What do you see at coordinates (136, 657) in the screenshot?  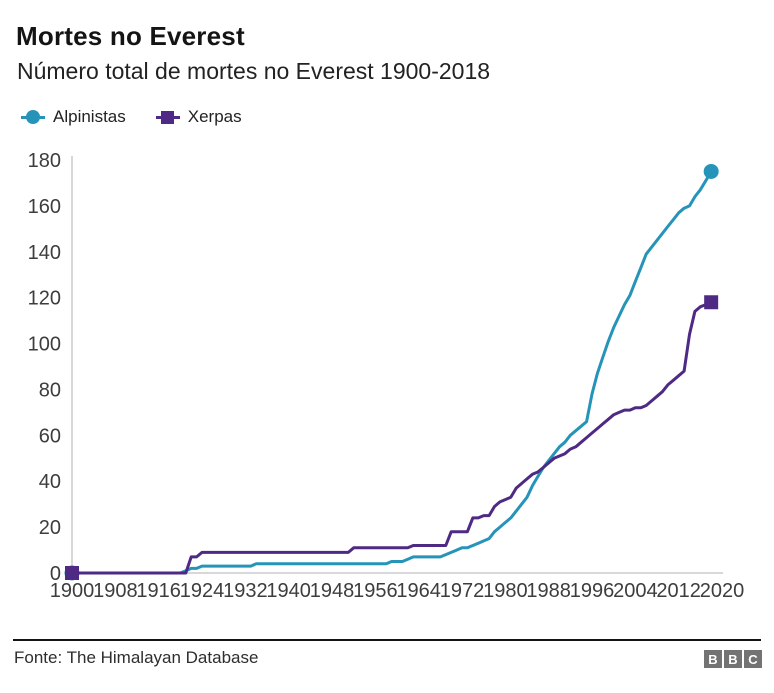 I see `source-text: Fonte: The Himalayan Database` at bounding box center [136, 657].